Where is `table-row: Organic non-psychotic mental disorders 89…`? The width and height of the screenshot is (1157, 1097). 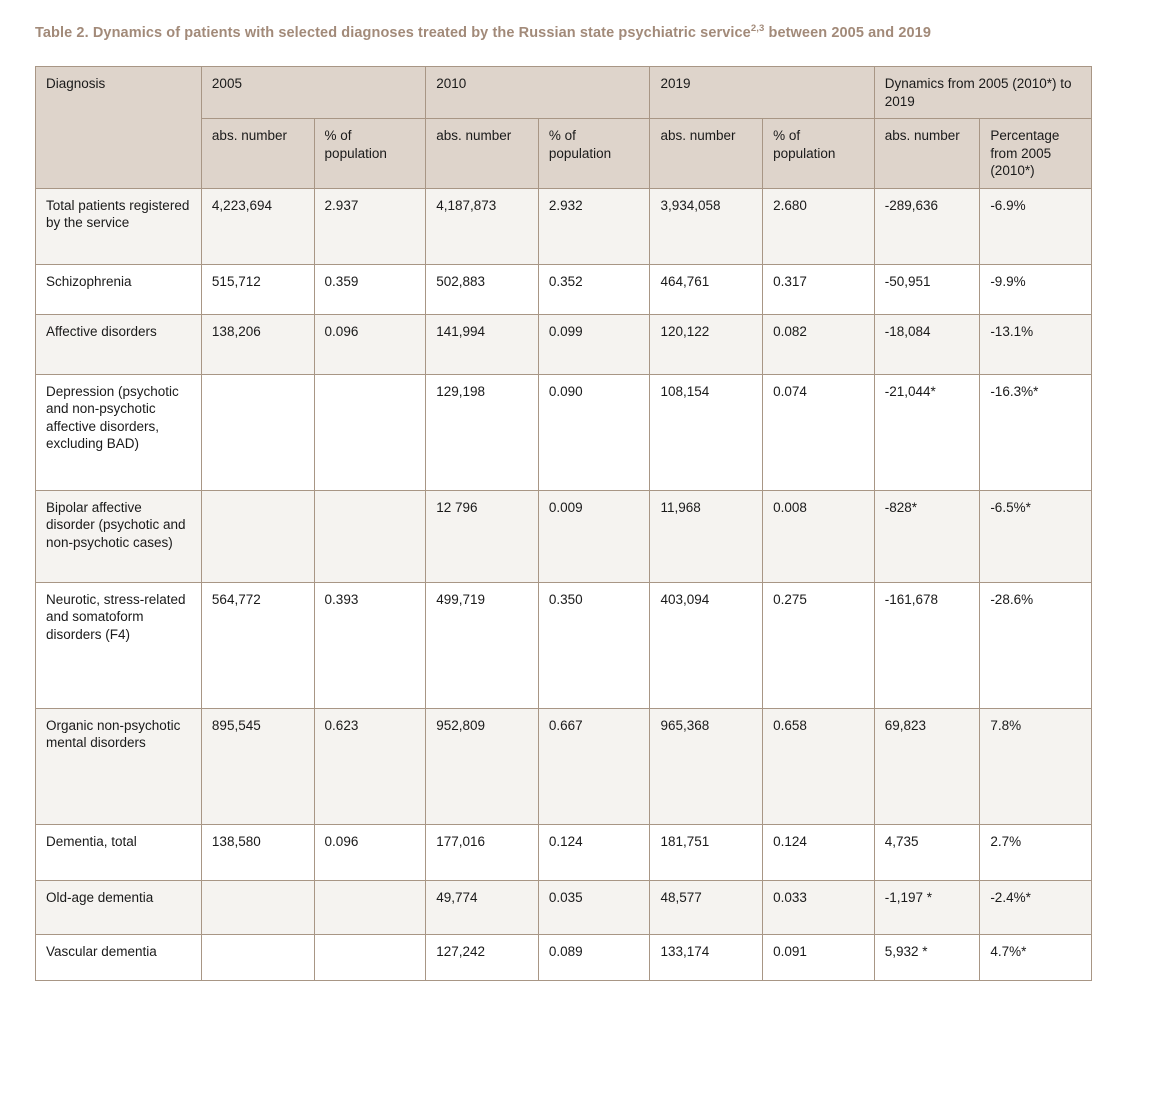
table-row: Organic non-psychotic mental disorders 89… is located at coordinates (563, 766).